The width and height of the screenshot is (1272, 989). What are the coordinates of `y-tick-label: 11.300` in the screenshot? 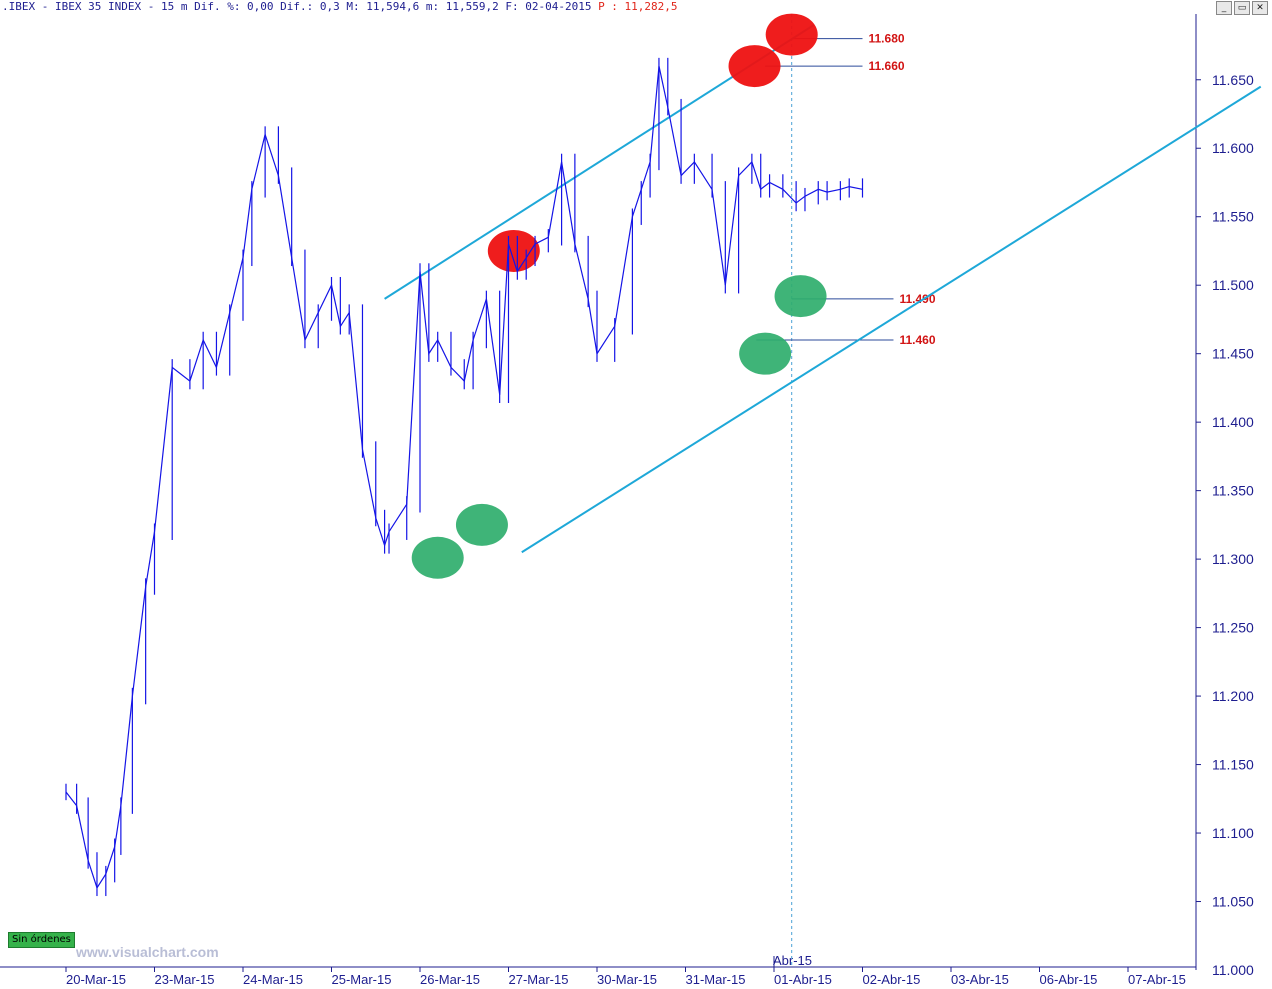 It's located at (1233, 559).